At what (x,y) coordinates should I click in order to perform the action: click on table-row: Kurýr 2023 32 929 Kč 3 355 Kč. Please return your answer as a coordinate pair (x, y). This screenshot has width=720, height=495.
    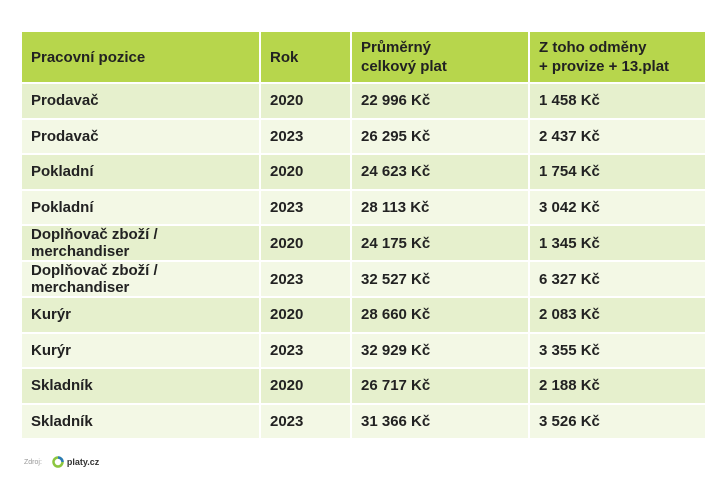
    Looking at the image, I should click on (363, 350).